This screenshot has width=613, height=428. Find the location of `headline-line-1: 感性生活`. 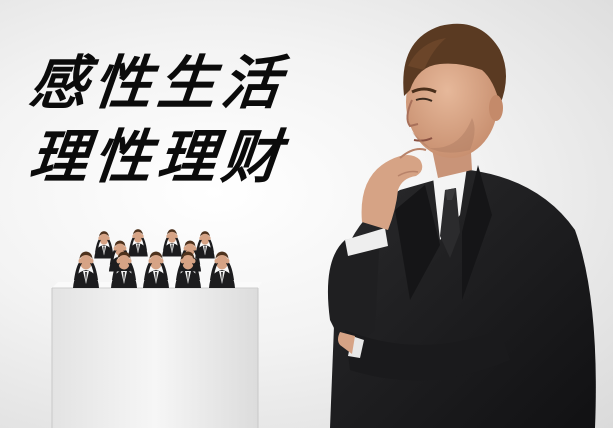

headline-line-1: 感性生活 is located at coordinates (189, 83).